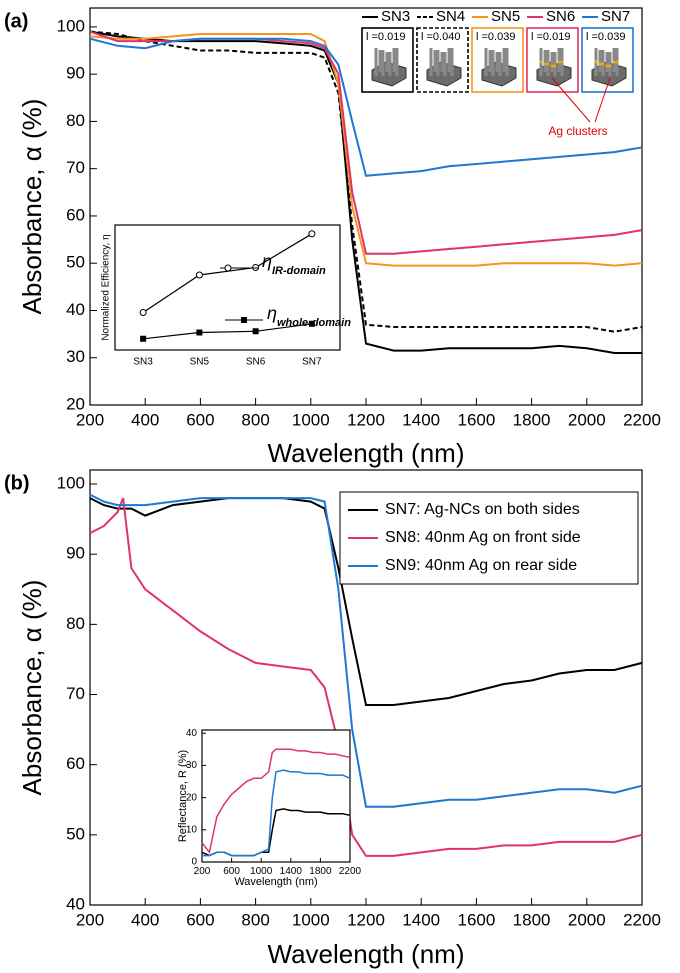 The width and height of the screenshot is (680, 973). Describe the element at coordinates (481, 565) in the screenshot. I see `legend-label: SN9: 40nm Ag on rear side` at that location.